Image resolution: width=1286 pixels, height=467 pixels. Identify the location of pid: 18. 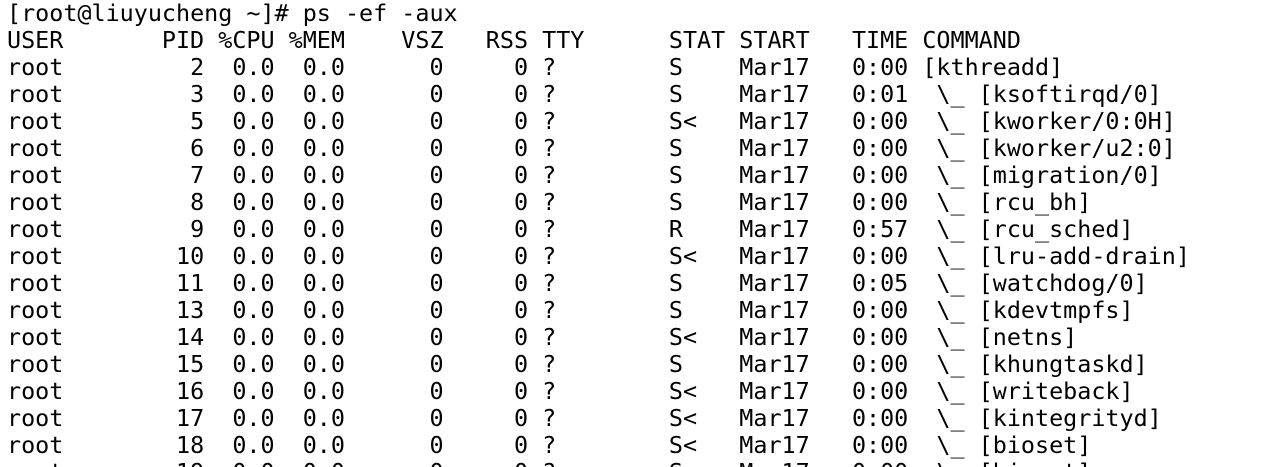
(190, 445).